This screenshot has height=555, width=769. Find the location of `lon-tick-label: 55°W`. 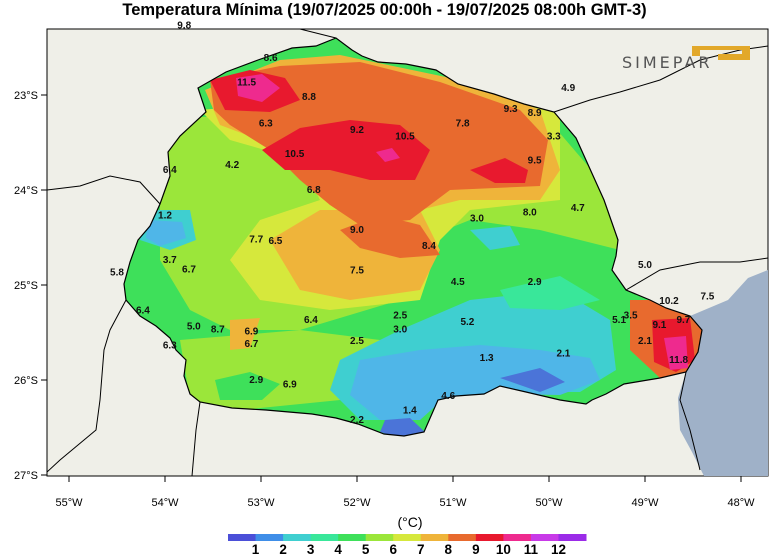

lon-tick-label: 55°W is located at coordinates (69, 503).